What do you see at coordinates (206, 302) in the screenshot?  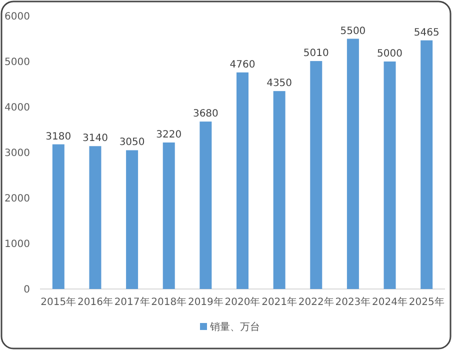 I see `x-tick-label: 2019年` at bounding box center [206, 302].